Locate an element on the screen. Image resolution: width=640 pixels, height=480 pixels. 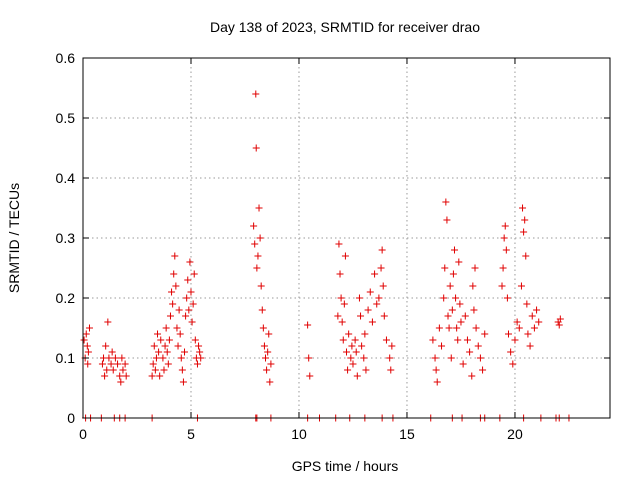
x-axis-label: GPS time / hours is located at coordinates (345, 466).